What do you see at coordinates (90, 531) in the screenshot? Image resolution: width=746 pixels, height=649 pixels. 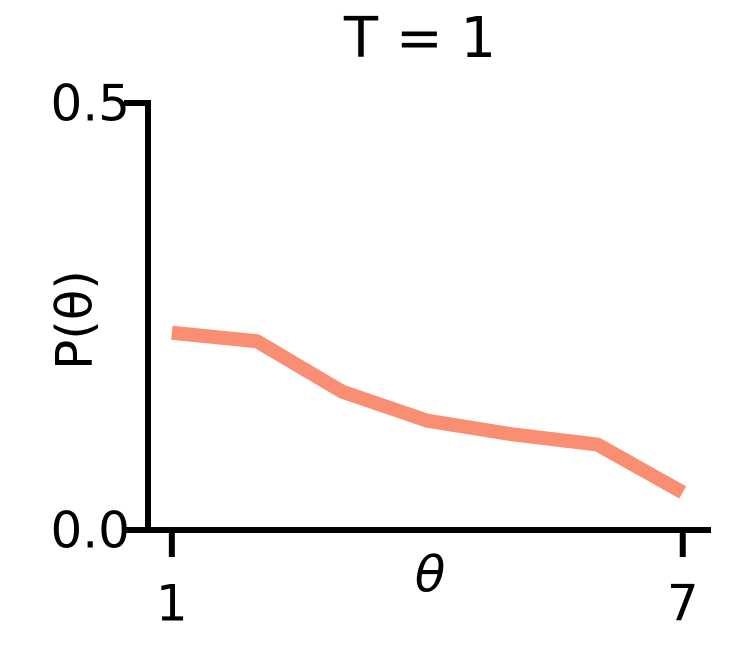 I see `y-tick-label: 0.0` at bounding box center [90, 531].